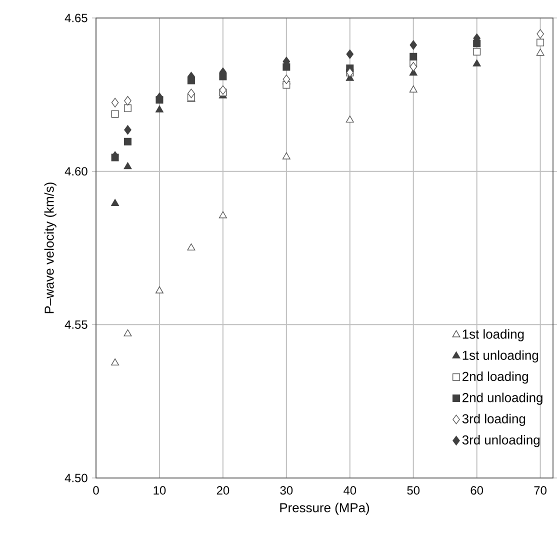 The height and width of the screenshot is (538, 557). What do you see at coordinates (76, 324) in the screenshot?
I see `y-tick-label: 4.55` at bounding box center [76, 324].